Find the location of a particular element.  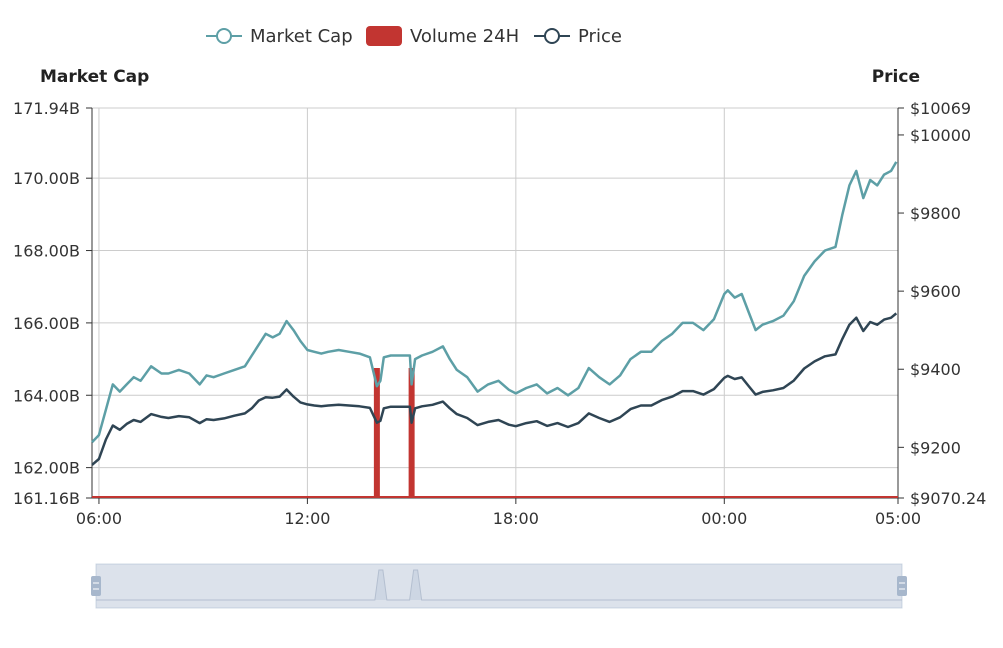

y-left-tick-label: 166.00B is located at coordinates (46, 323).